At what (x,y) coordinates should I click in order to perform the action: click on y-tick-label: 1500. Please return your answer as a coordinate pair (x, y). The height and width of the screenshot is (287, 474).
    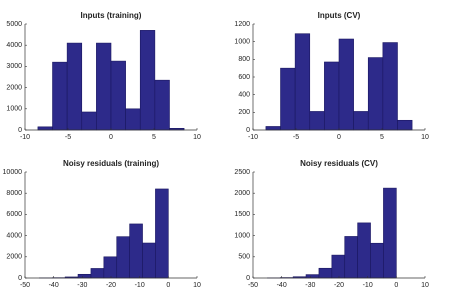
    Looking at the image, I should click on (242, 214).